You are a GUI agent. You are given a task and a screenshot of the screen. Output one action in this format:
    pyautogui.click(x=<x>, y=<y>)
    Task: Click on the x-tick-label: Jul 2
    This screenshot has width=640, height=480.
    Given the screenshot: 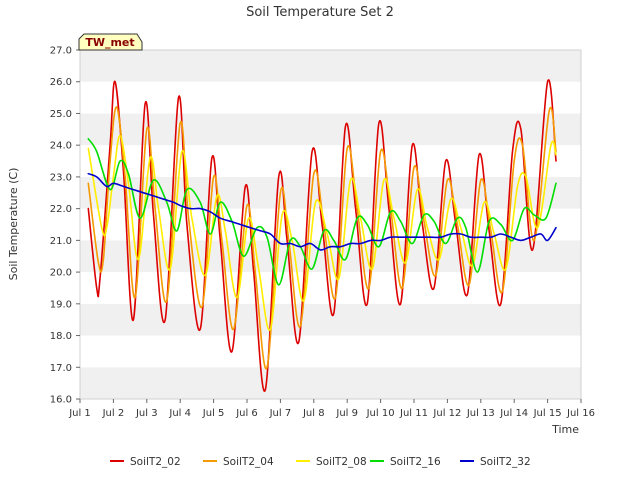 What is the action you would take?
    pyautogui.click(x=113, y=413)
    